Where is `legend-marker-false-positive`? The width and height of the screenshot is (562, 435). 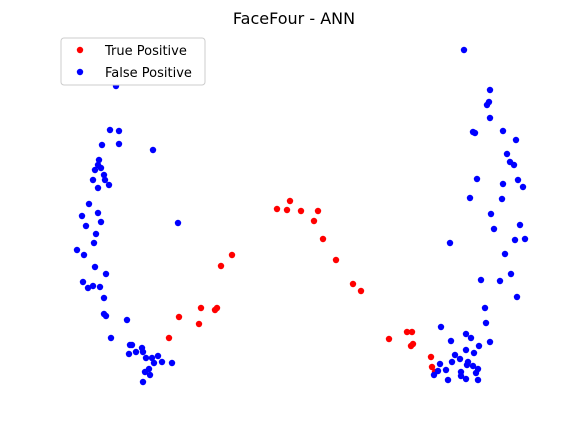 legend-marker-false-positive is located at coordinates (80, 72).